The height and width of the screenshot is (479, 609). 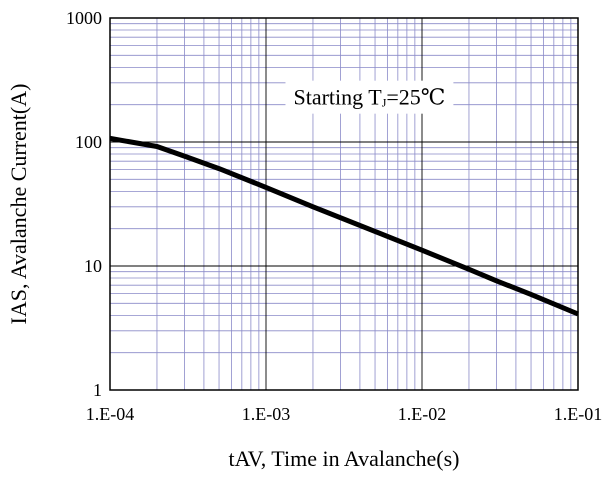 What do you see at coordinates (18, 204) in the screenshot?
I see `y-axis-title: IAS, Avalanche Current(A)` at bounding box center [18, 204].